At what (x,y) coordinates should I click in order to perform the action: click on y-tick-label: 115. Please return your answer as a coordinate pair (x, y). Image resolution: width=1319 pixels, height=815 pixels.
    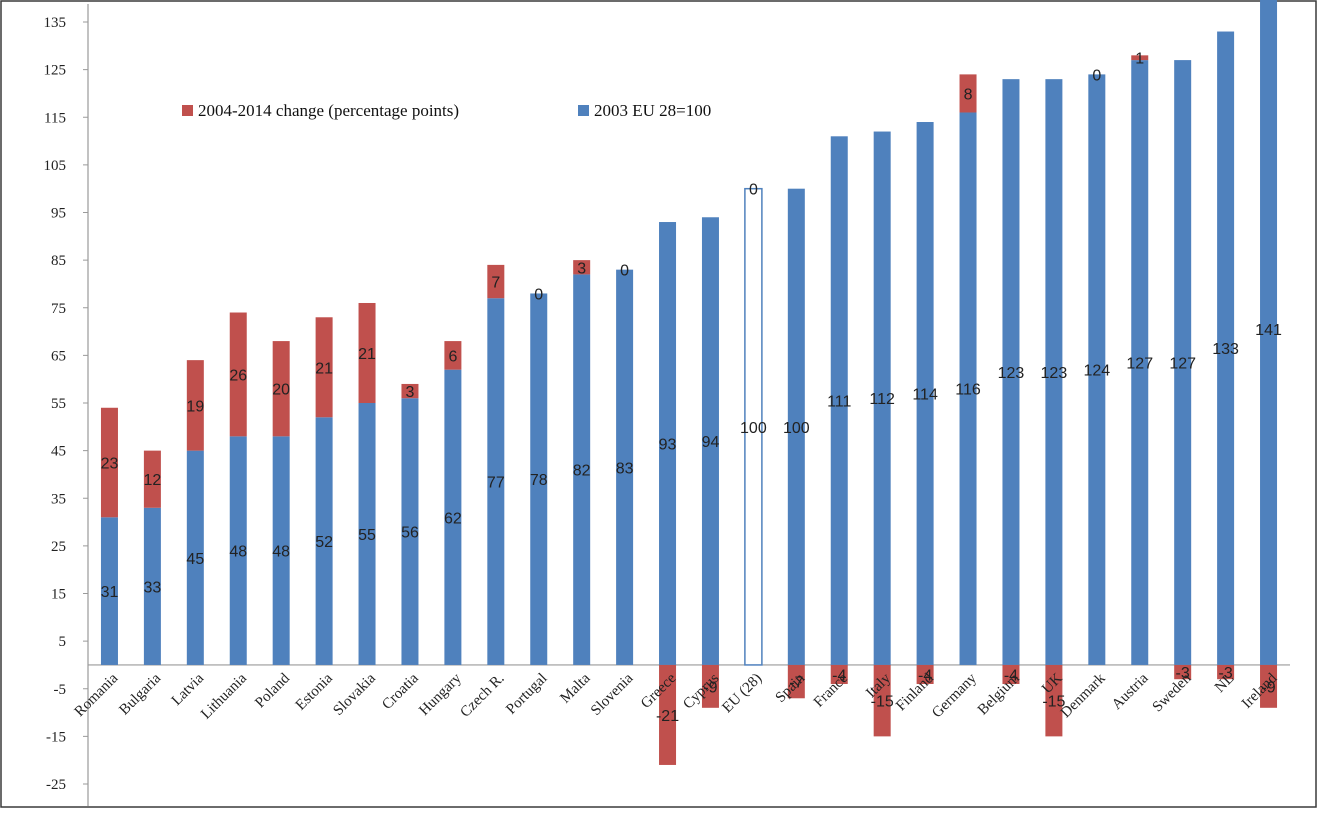
    Looking at the image, I should click on (55, 118).